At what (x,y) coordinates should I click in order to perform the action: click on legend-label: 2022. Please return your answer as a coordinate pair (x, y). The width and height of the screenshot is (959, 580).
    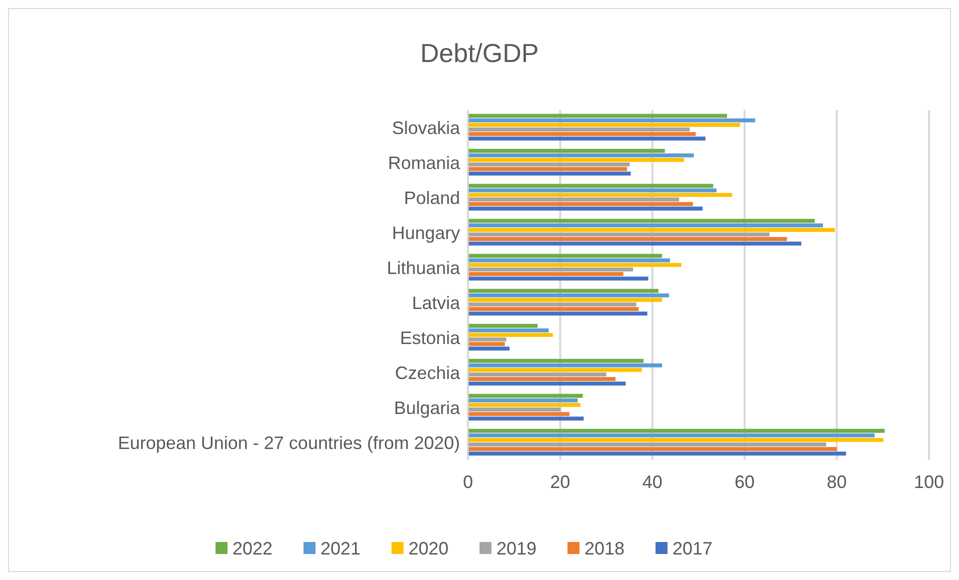
    Looking at the image, I should click on (252, 548).